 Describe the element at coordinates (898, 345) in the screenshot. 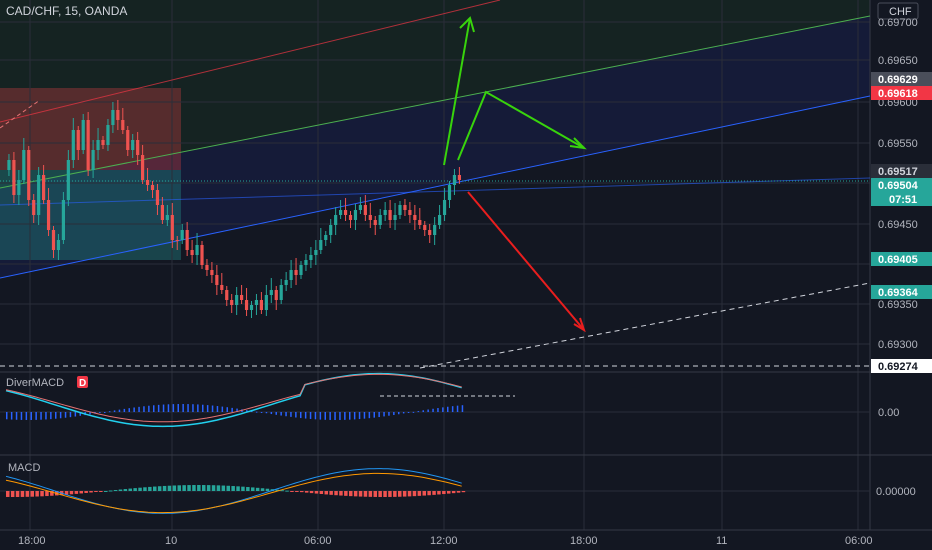

I see `price-tick: 0.69300` at that location.